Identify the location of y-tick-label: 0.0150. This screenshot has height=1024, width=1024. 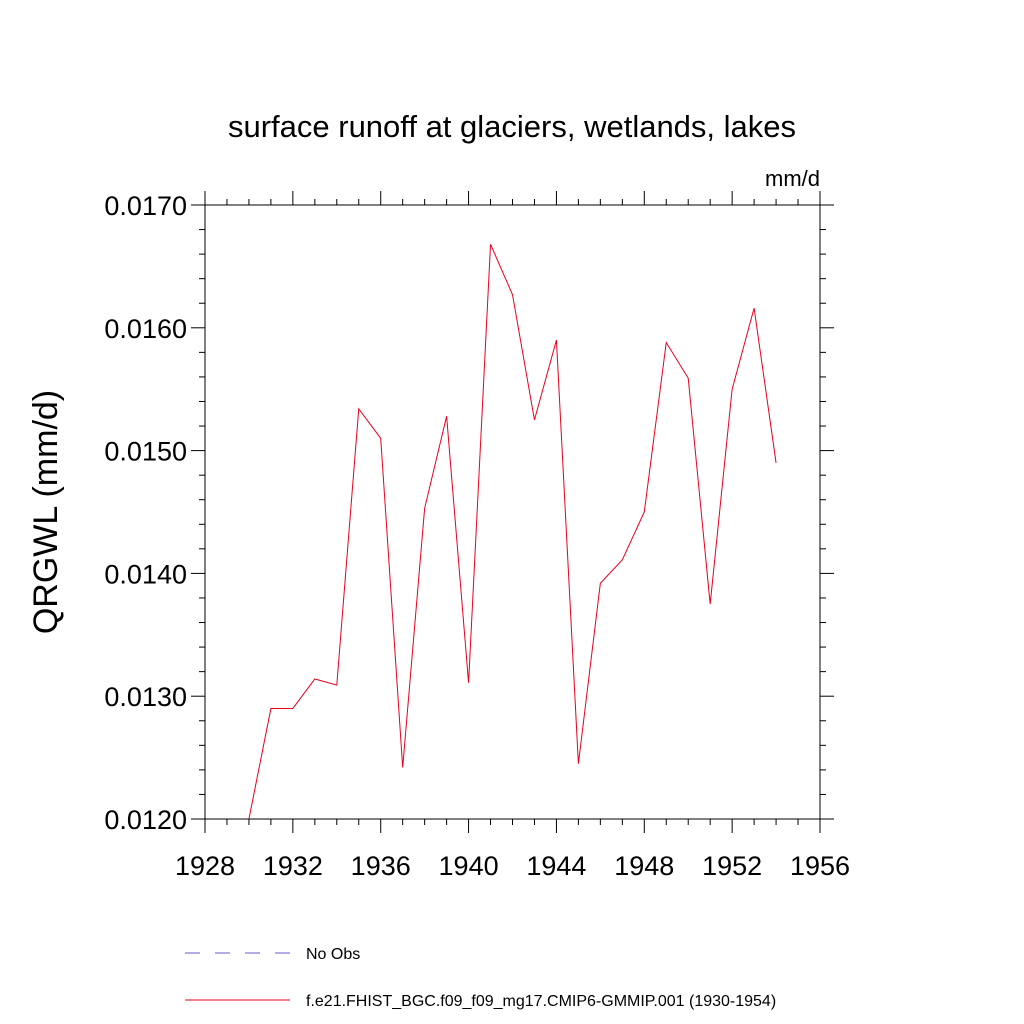
(145, 452).